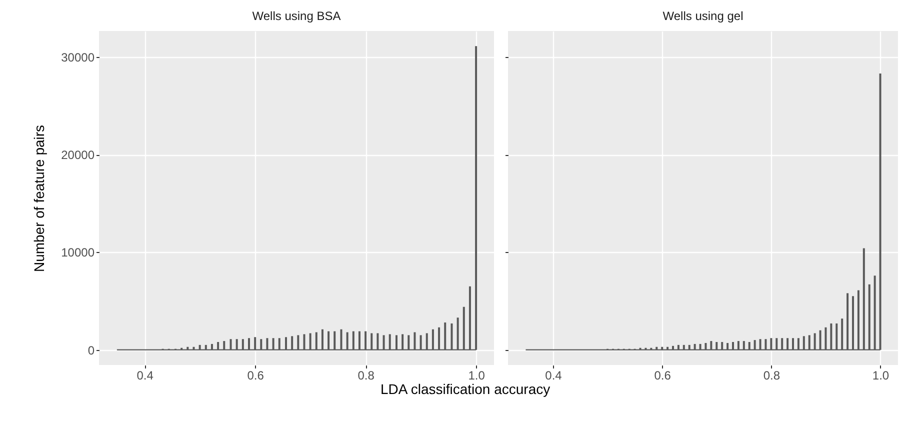 Image resolution: width=899 pixels, height=440 pixels. Describe the element at coordinates (91, 350) in the screenshot. I see `y-tick-label: 0` at that location.